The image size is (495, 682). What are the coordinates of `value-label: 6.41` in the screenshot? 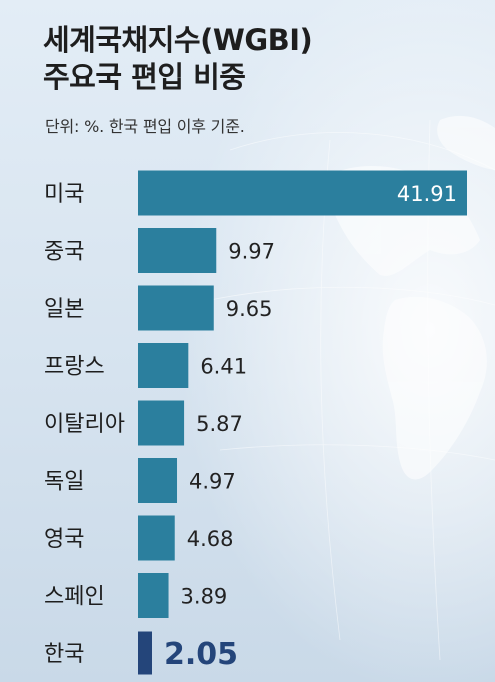 It's located at (223, 367).